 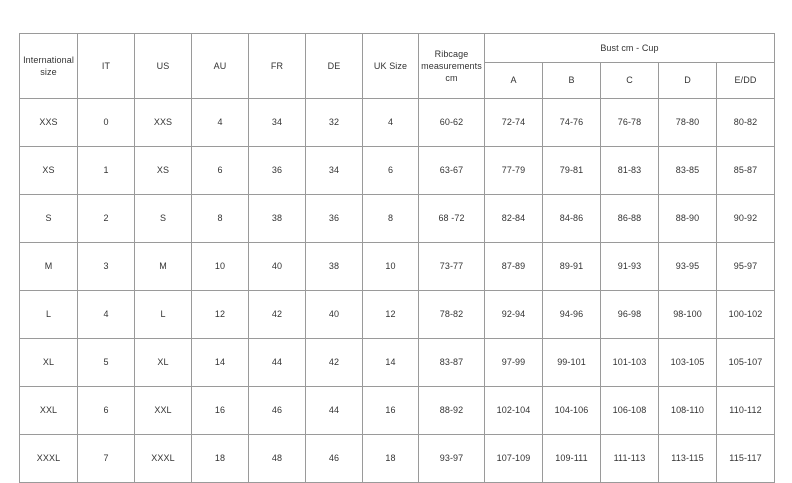 What do you see at coordinates (687, 362) in the screenshot?
I see `cell-bust-cup: 103-105` at bounding box center [687, 362].